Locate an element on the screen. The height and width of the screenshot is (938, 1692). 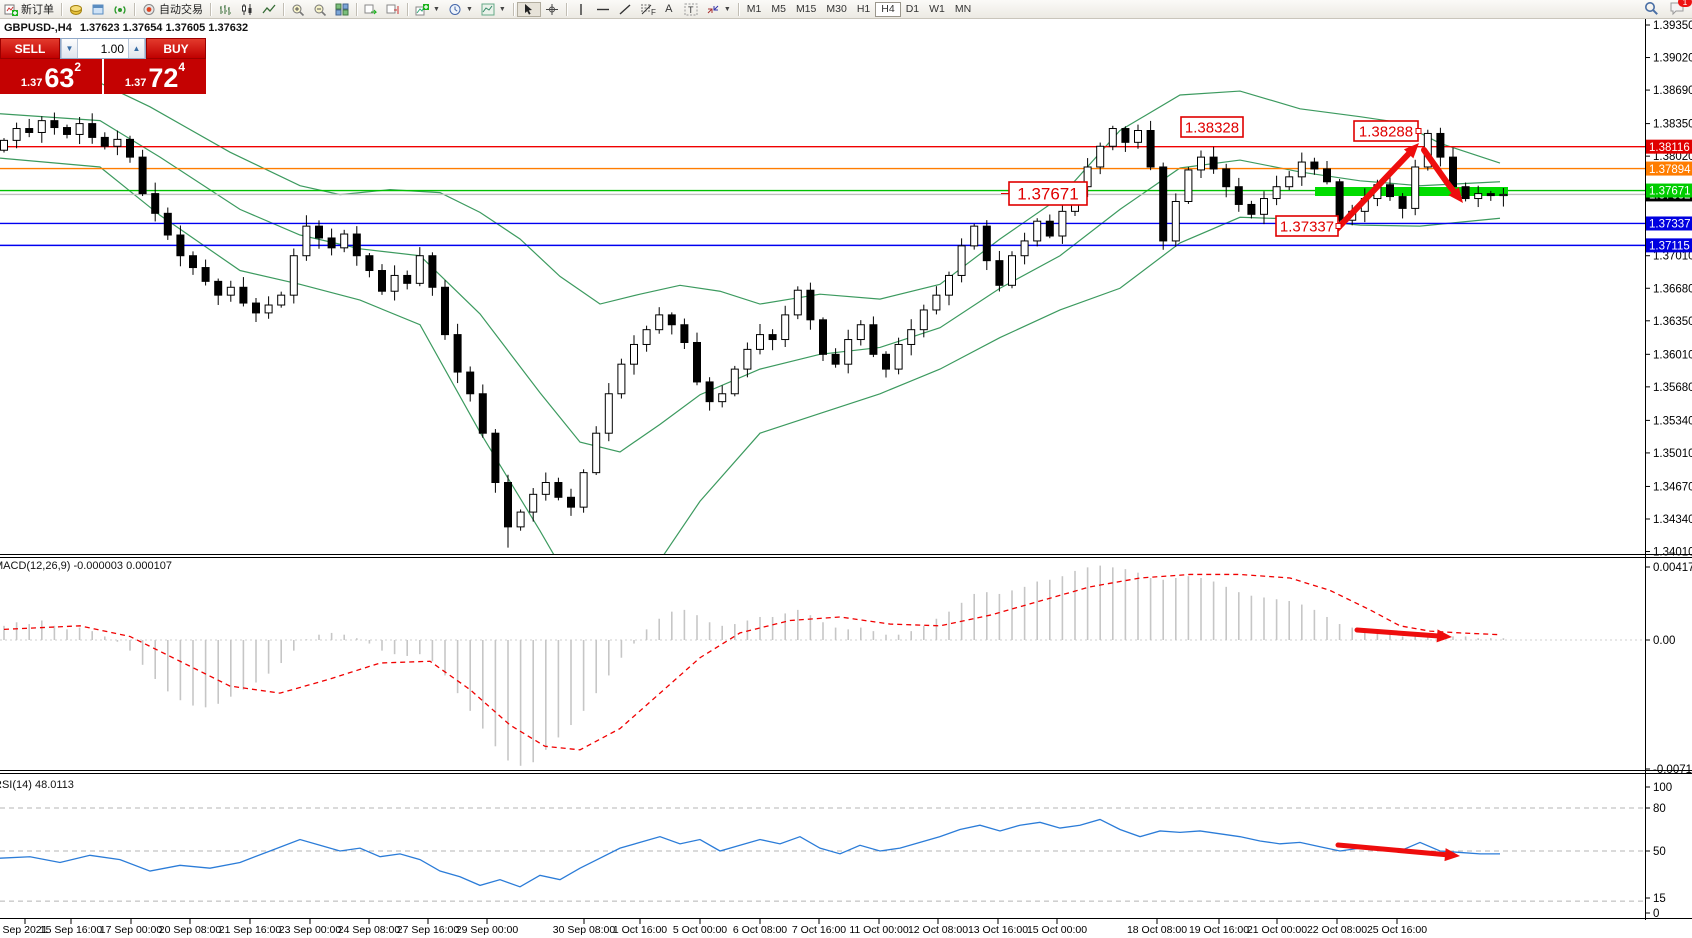
sell-button: SELL is located at coordinates (30, 48).